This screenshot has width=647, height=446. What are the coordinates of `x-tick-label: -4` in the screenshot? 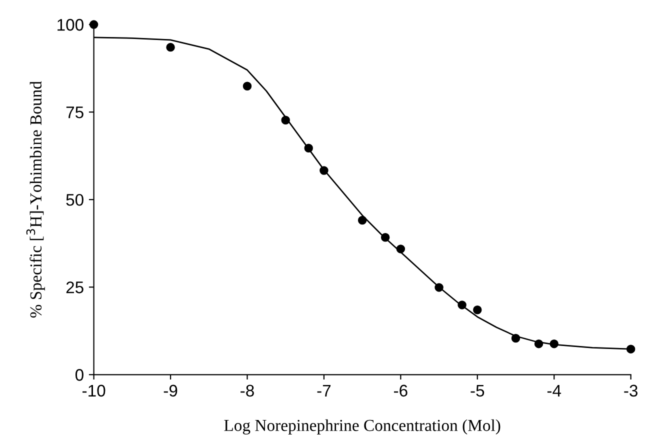 It's located at (554, 390).